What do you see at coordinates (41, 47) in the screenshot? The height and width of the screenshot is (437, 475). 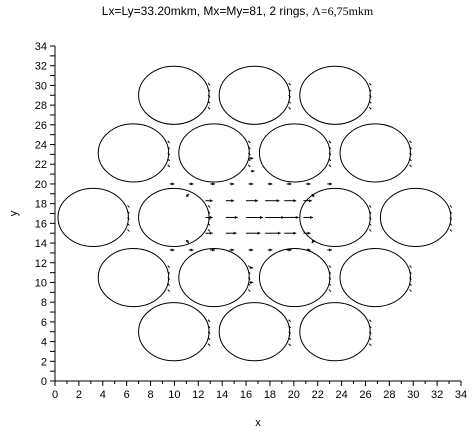 I see `y-tick-label: 34` at bounding box center [41, 47].